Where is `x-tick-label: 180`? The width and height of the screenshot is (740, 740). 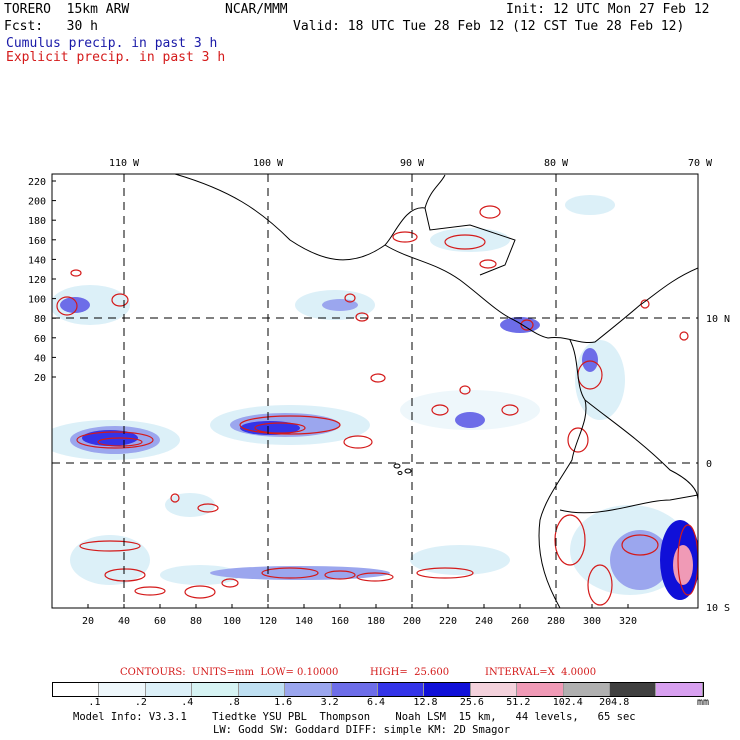
x-tick-label: 180 is located at coordinates (376, 621).